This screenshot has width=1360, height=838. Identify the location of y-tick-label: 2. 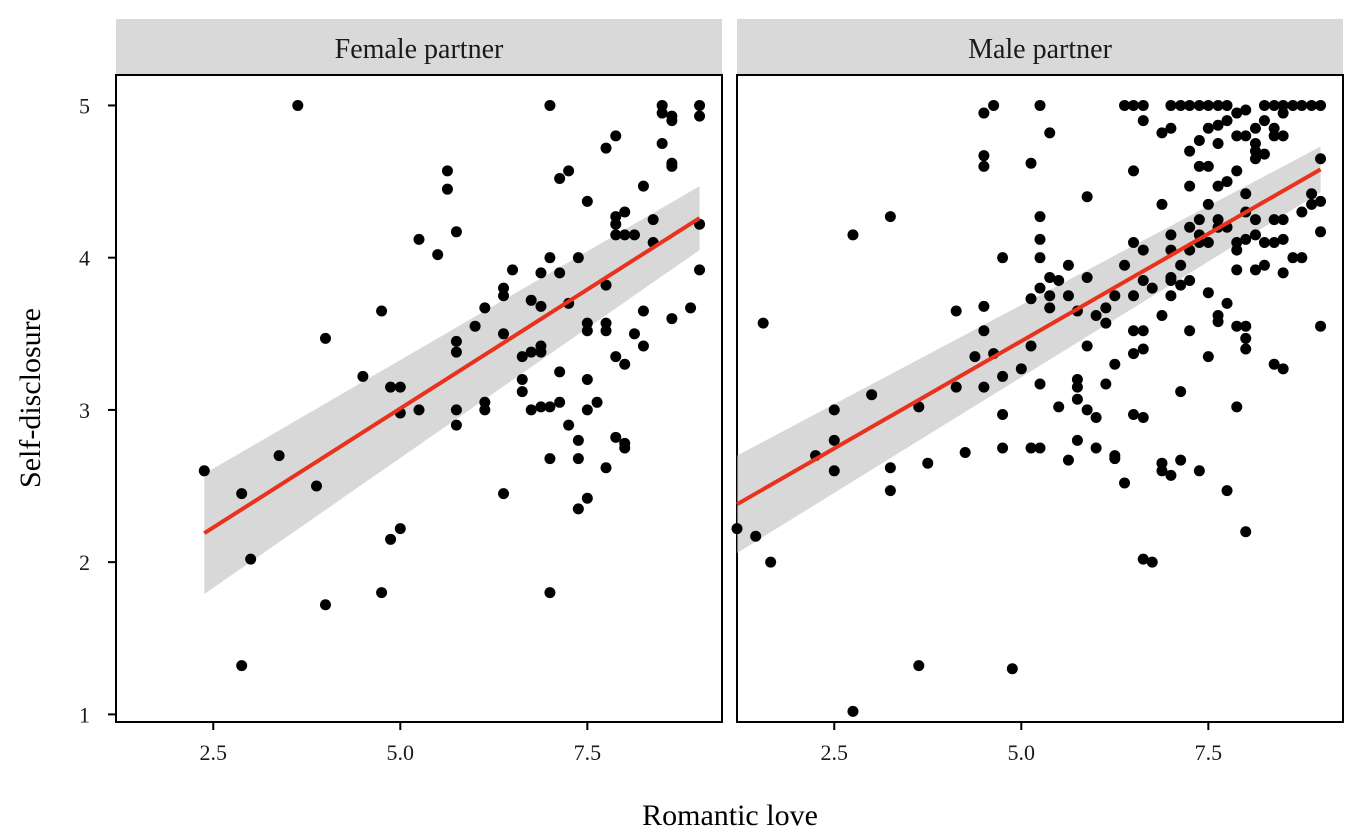
(84, 562).